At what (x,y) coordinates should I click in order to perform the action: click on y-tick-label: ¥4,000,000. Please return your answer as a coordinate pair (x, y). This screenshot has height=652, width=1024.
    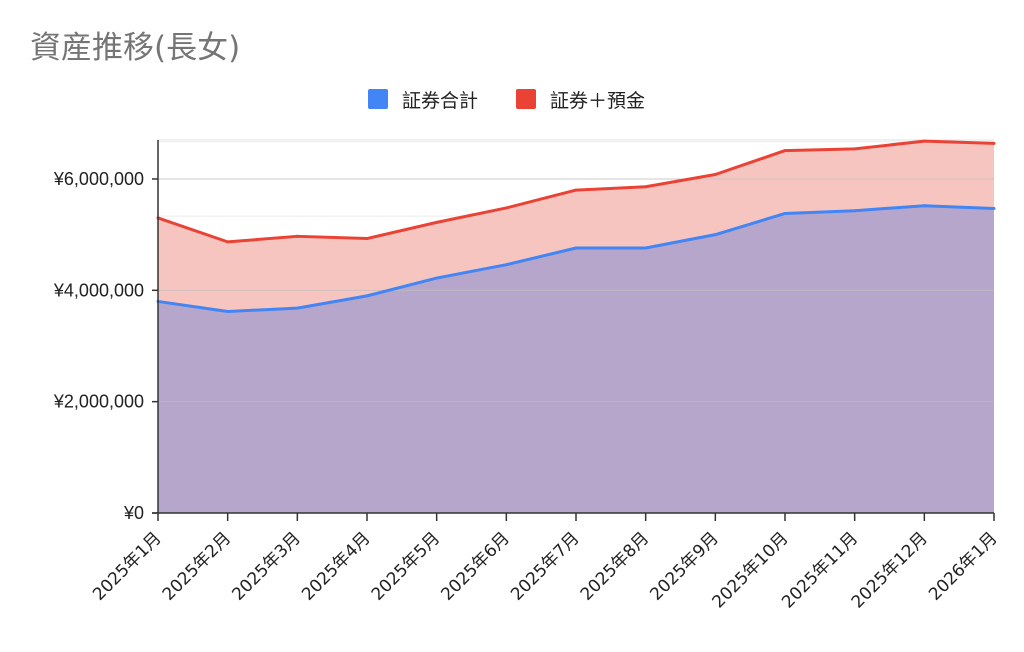
    Looking at the image, I should click on (98, 290).